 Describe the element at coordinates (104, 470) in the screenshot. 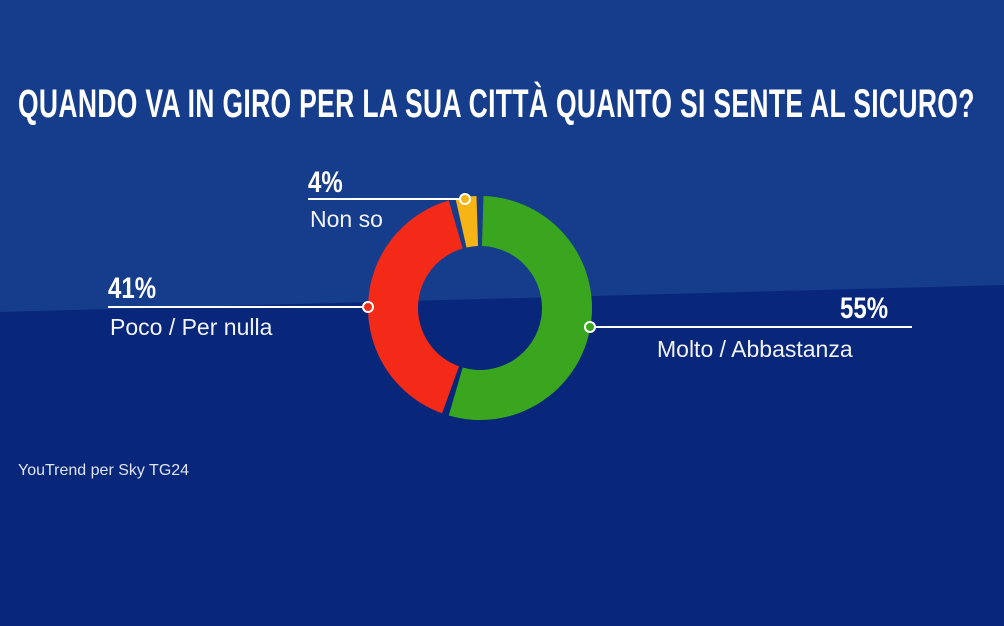

I see `source-note: YouTrend per Sky TG24` at that location.